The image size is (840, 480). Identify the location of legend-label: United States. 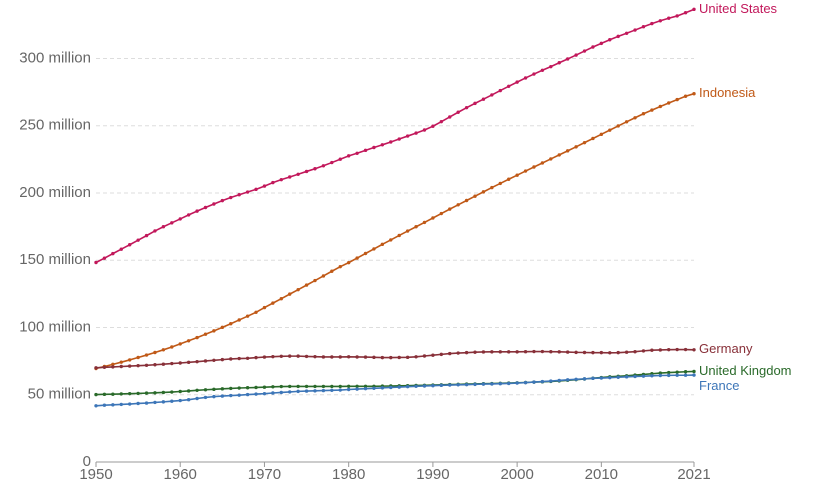
(738, 8).